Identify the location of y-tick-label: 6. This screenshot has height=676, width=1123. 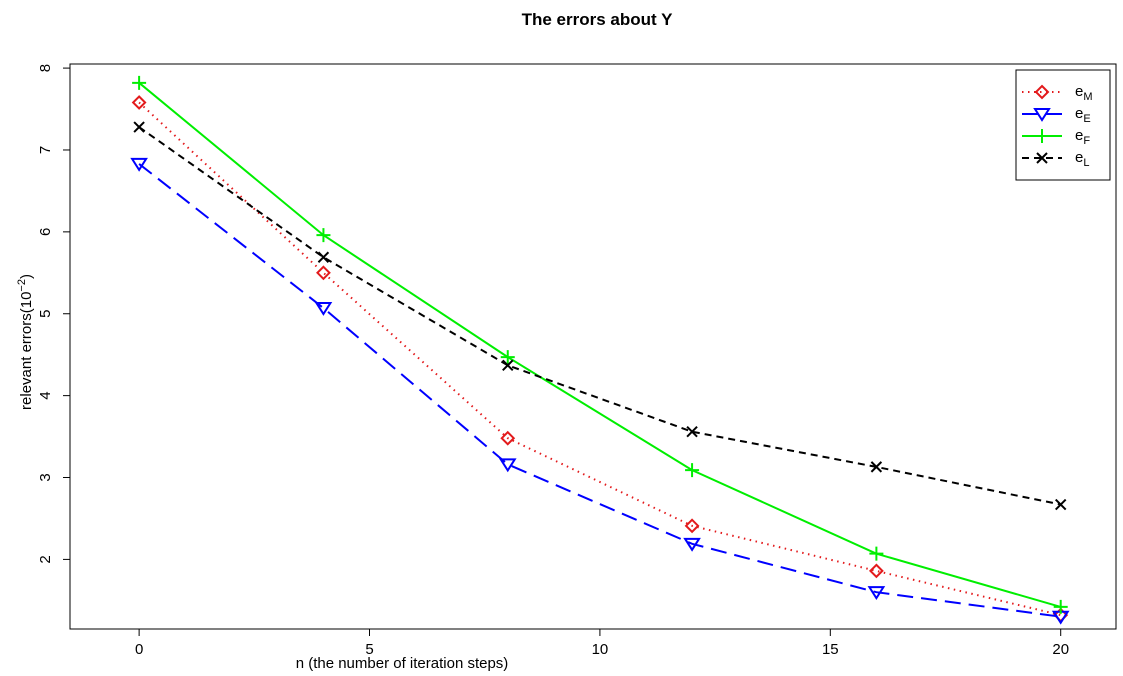
(45, 232).